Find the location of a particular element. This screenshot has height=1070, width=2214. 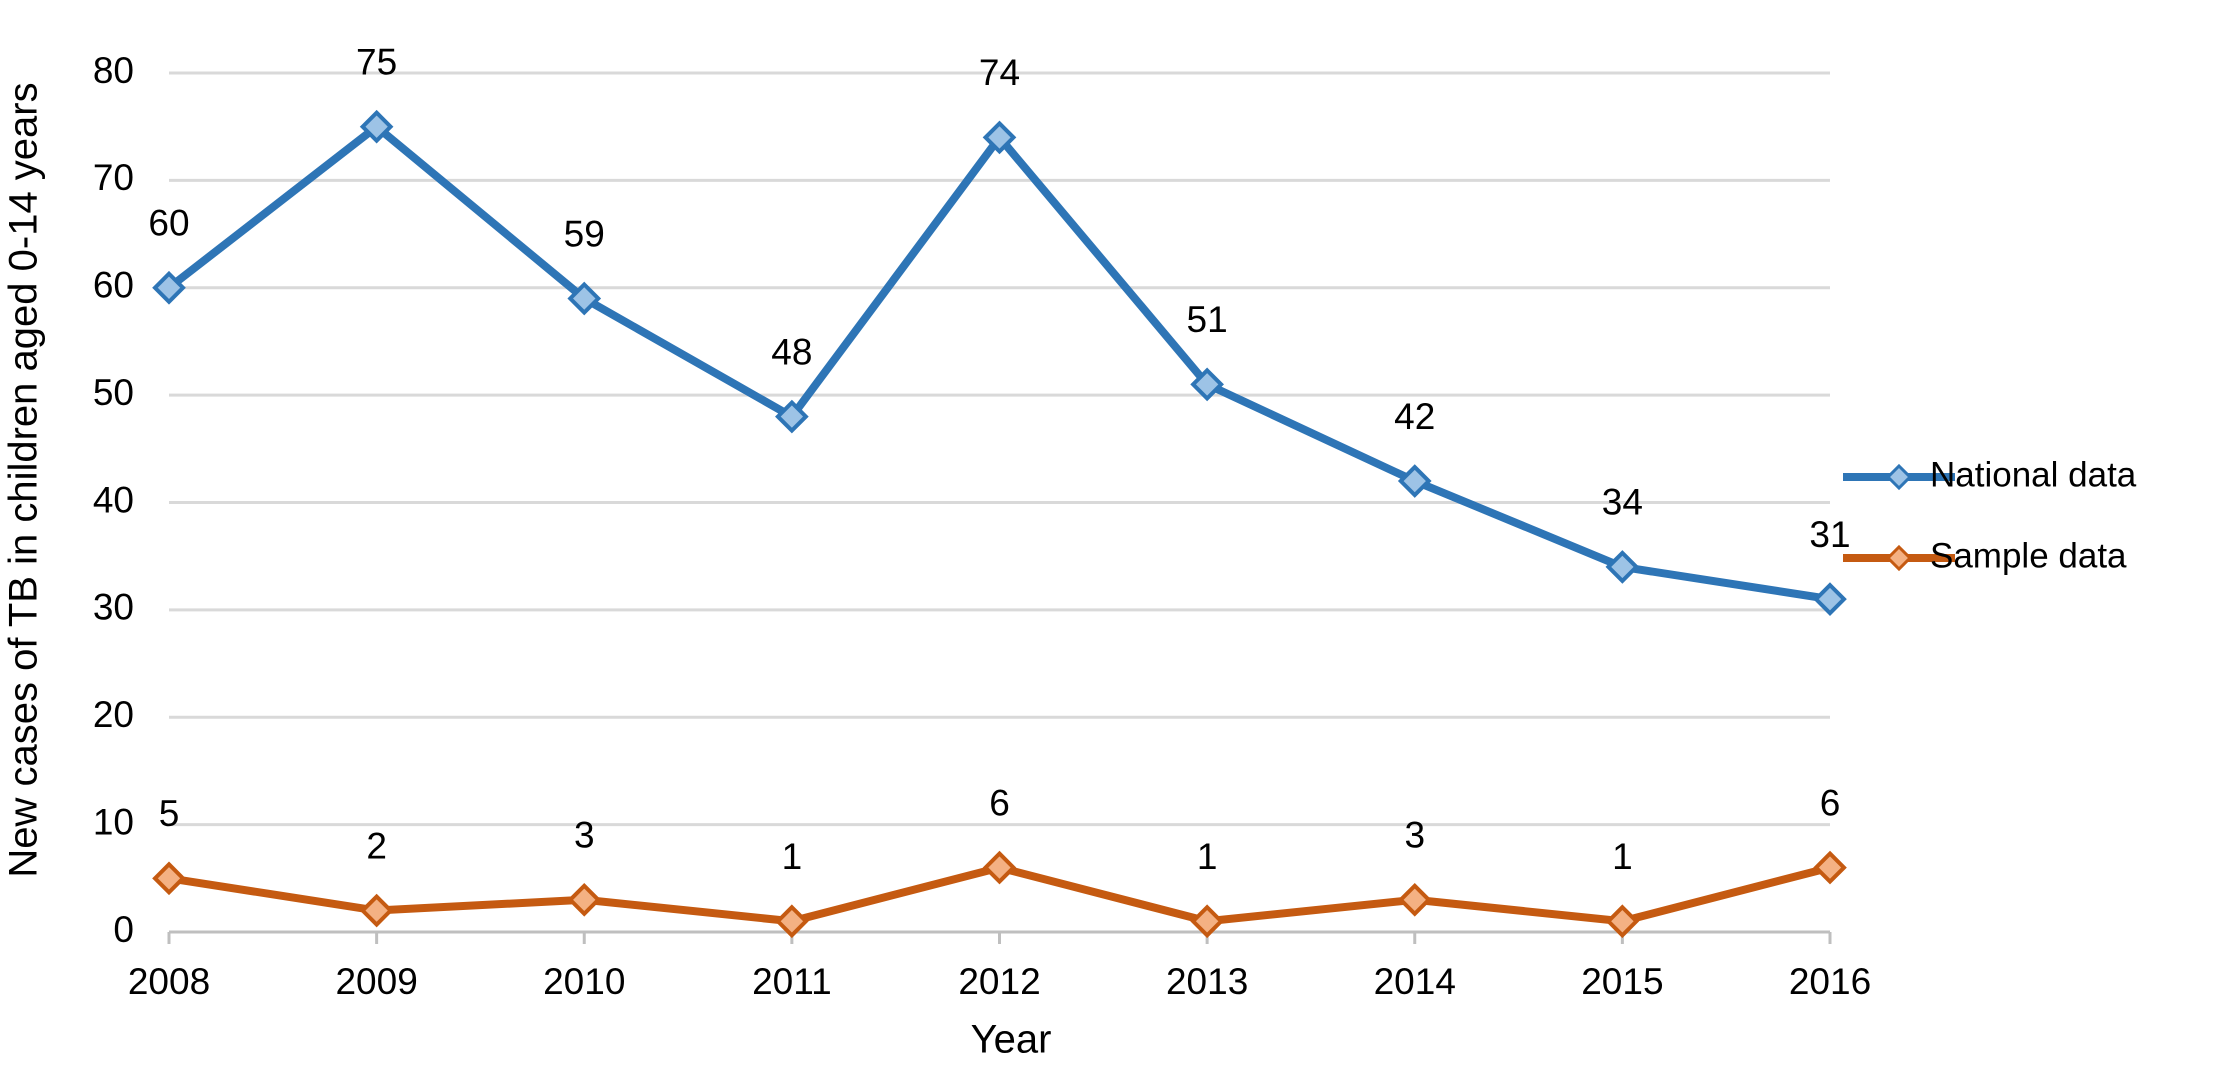

data-label: 74 is located at coordinates (999, 72).